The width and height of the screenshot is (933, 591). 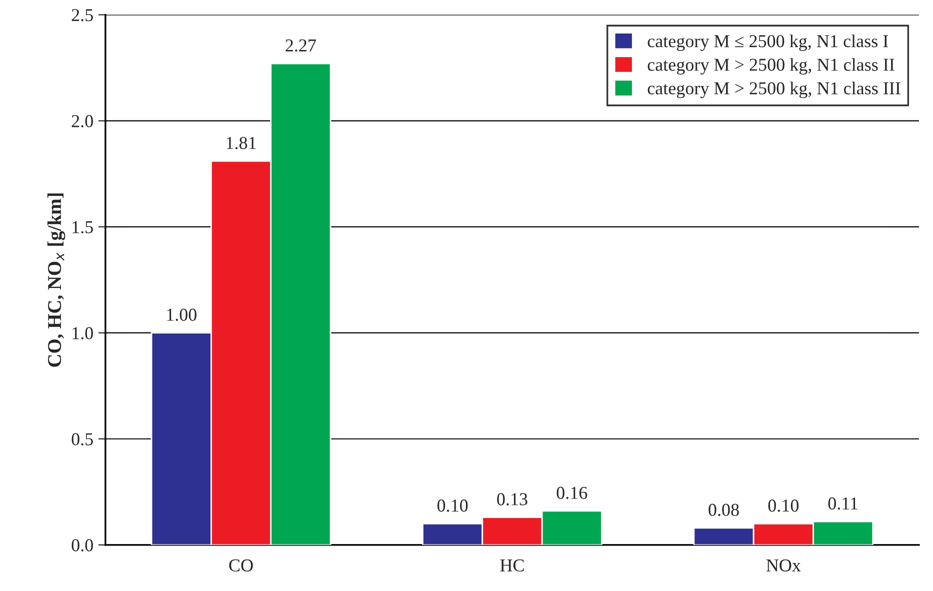 I want to click on data-label: 0.13, so click(x=512, y=499).